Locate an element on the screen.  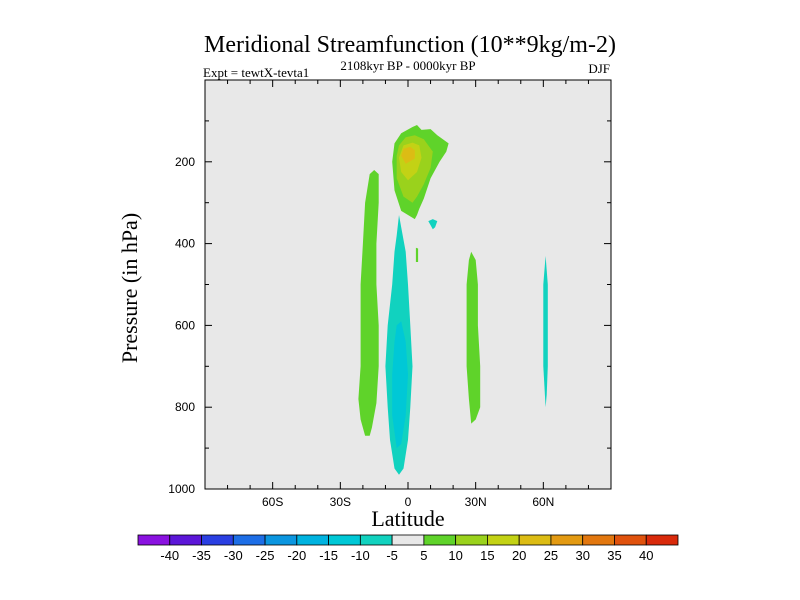
subtitle-center: 2108kyr BP - 0000kyr BP is located at coordinates (407, 65).